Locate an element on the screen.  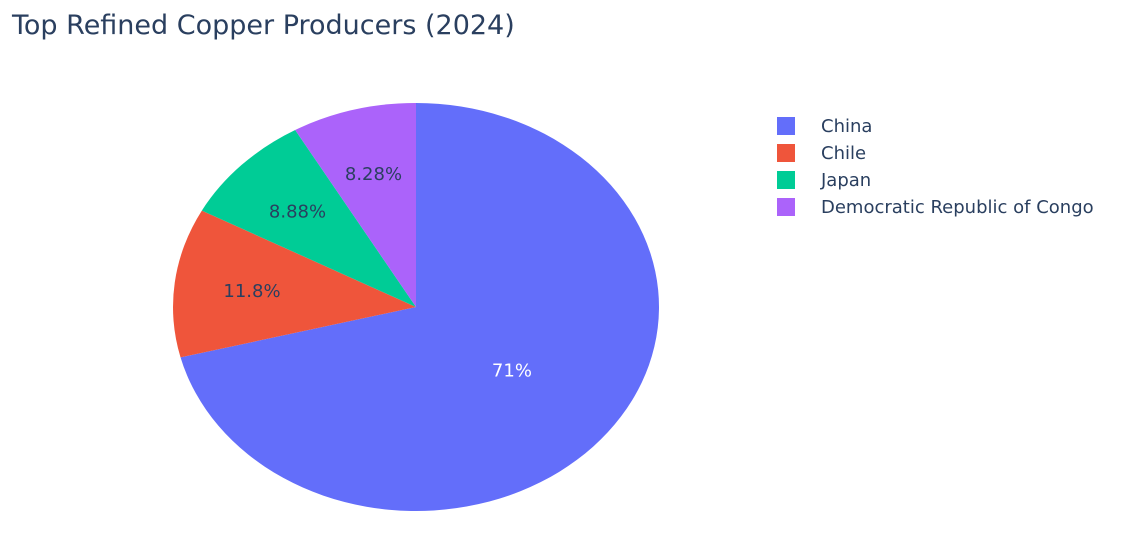
pie-slice-democratic-republic-of-congo is located at coordinates (355, 205).